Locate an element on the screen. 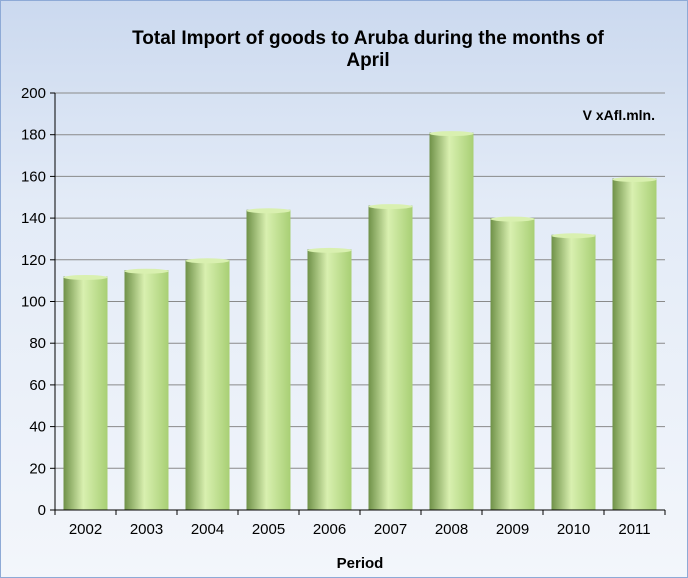  x-tick-label: 2004 is located at coordinates (207, 529).